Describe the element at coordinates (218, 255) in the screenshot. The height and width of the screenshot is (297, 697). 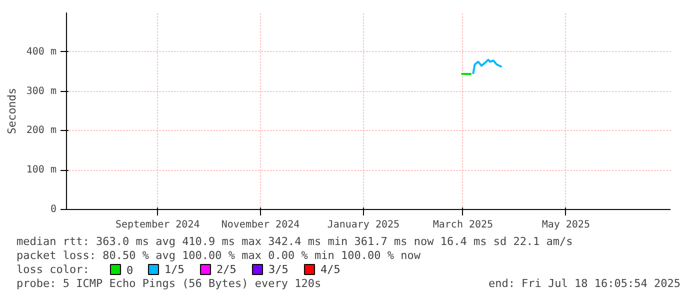
I see `text: packet loss: 80.50 % avg 100.00 % max 0.00 % min 100.00 % now` at that location.